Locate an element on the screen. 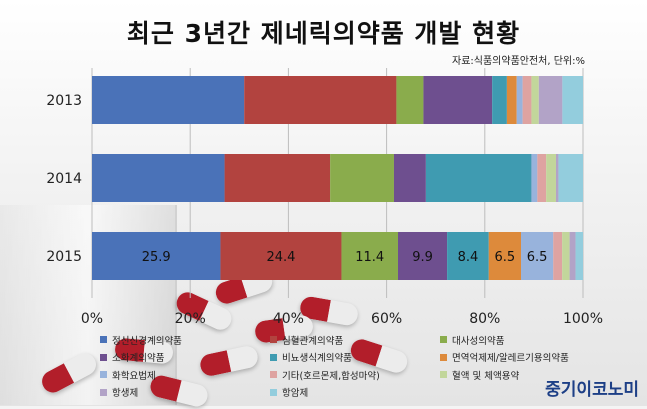 Image resolution: width=647 pixels, height=409 pixels. legend-item: 정신신경계의약품 is located at coordinates (185, 340).